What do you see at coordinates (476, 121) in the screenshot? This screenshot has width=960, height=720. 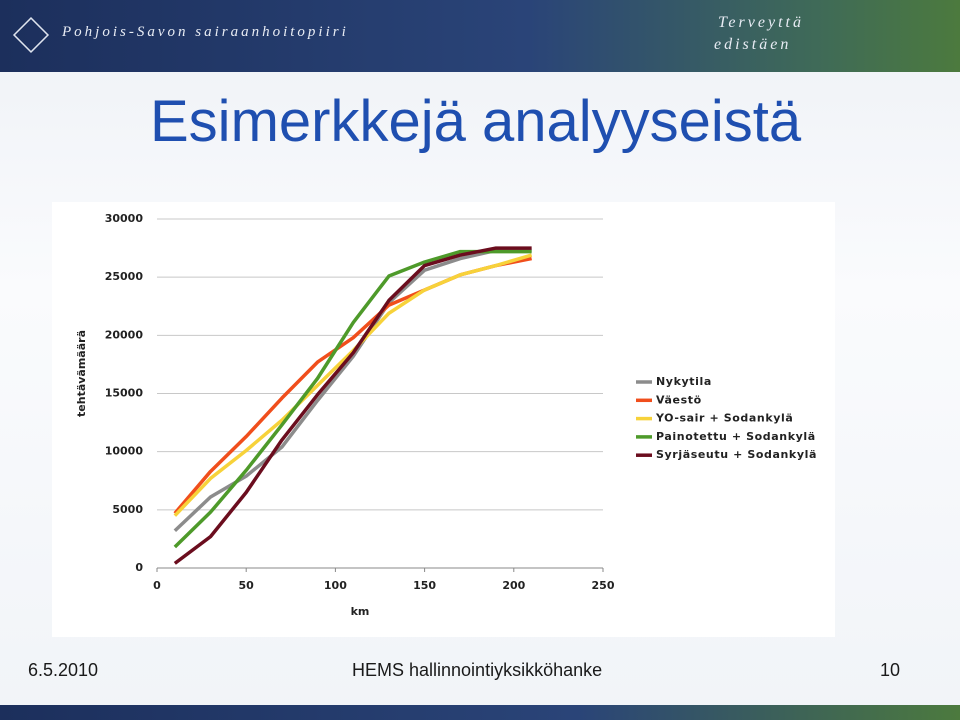 I see `slide-title: Esimerkkejä analyyseistä` at bounding box center [476, 121].